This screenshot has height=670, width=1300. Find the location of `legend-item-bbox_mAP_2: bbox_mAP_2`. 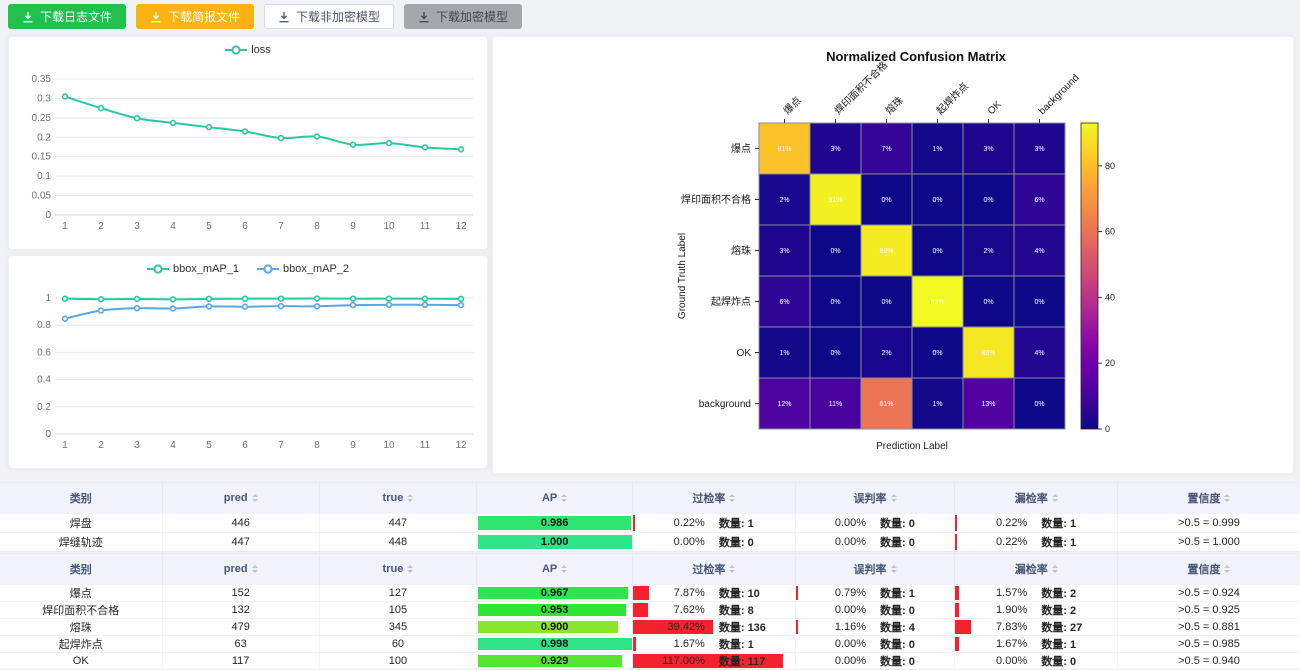

legend-item-bbox_mAP_2: bbox_mAP_2 is located at coordinates (303, 269).